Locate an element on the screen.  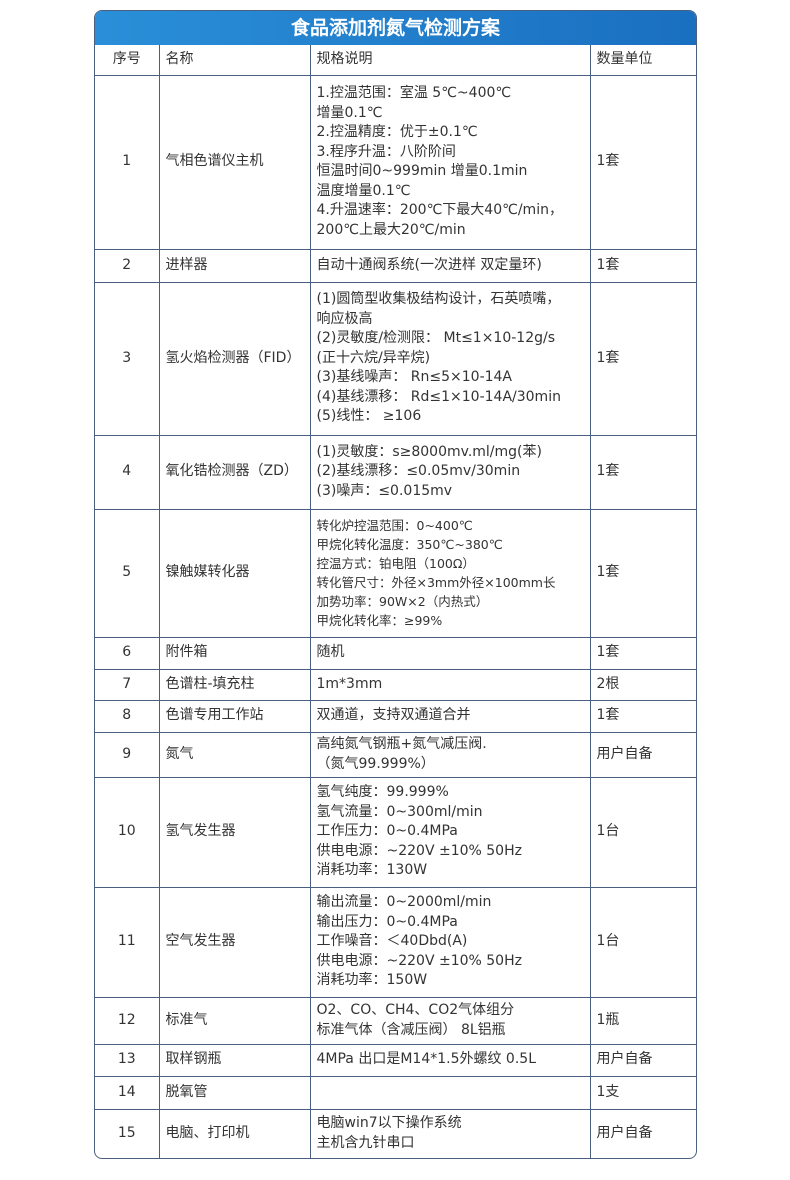
table-row: 7 色谱柱-填充柱 1m*3mm 2根 is located at coordinates (395, 684).